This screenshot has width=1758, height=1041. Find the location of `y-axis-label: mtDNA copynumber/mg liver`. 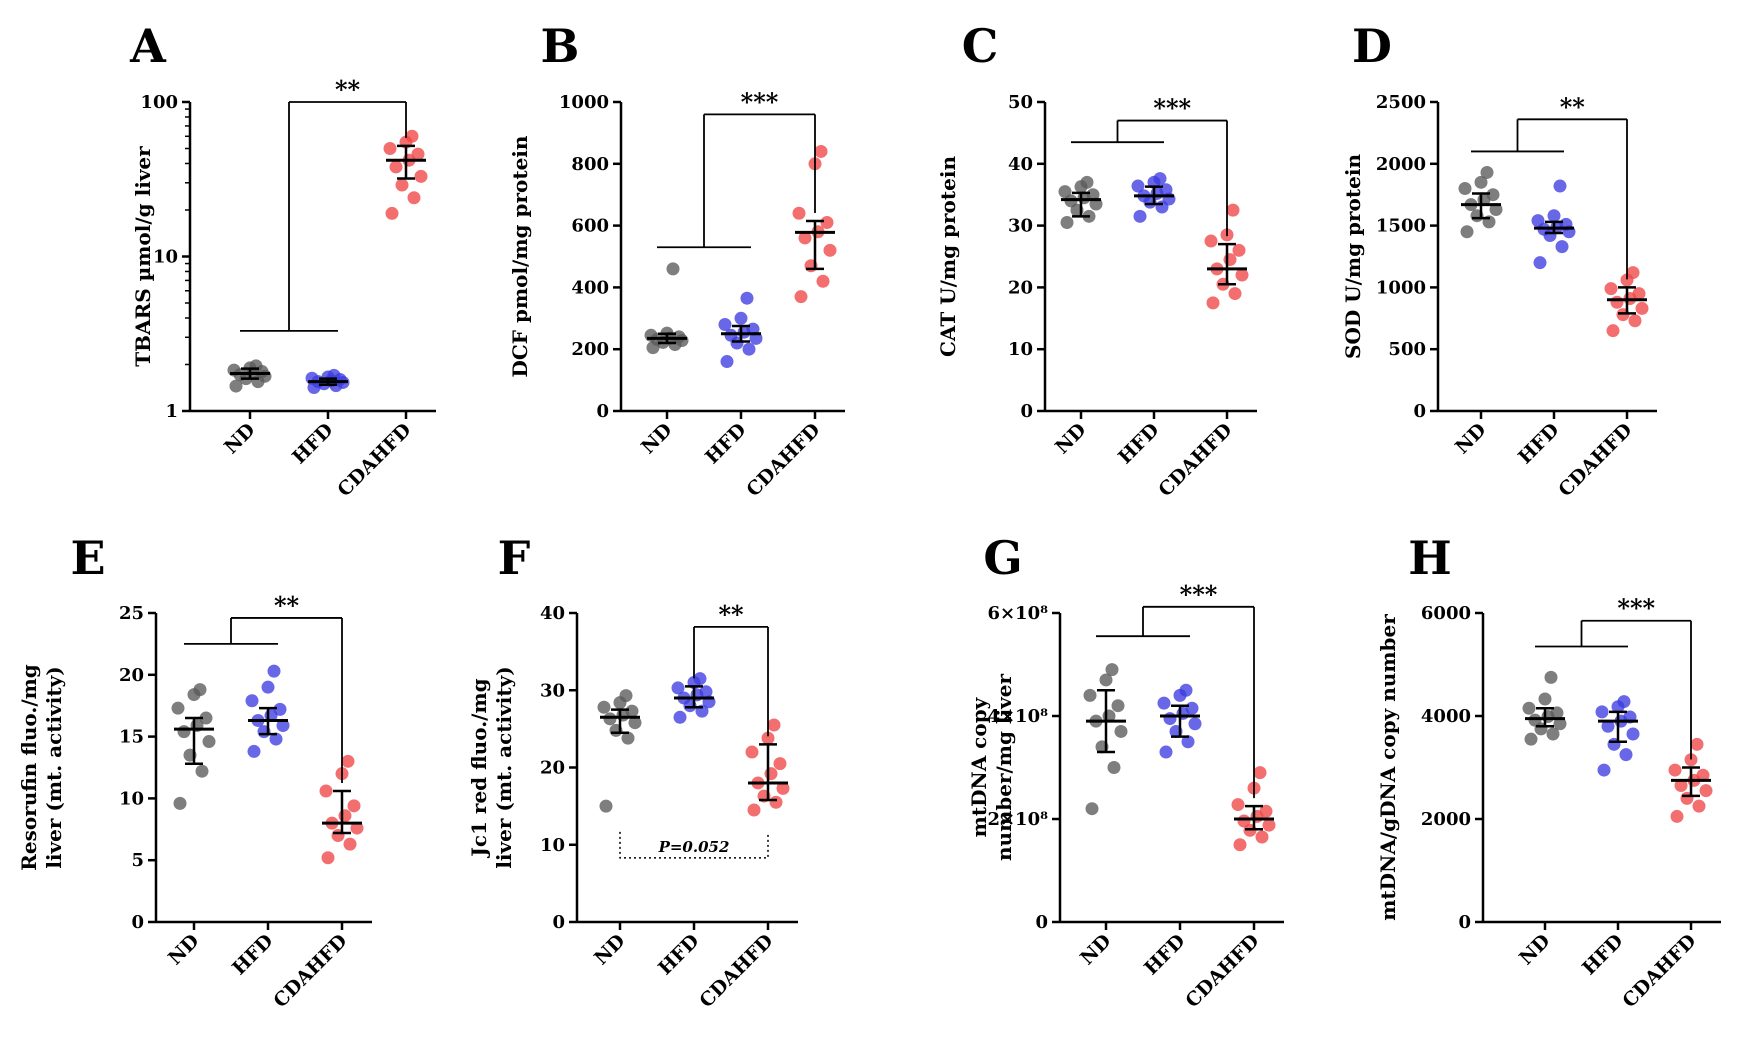

y-axis-label: mtDNA copynumber/mg liver is located at coordinates (991, 767).